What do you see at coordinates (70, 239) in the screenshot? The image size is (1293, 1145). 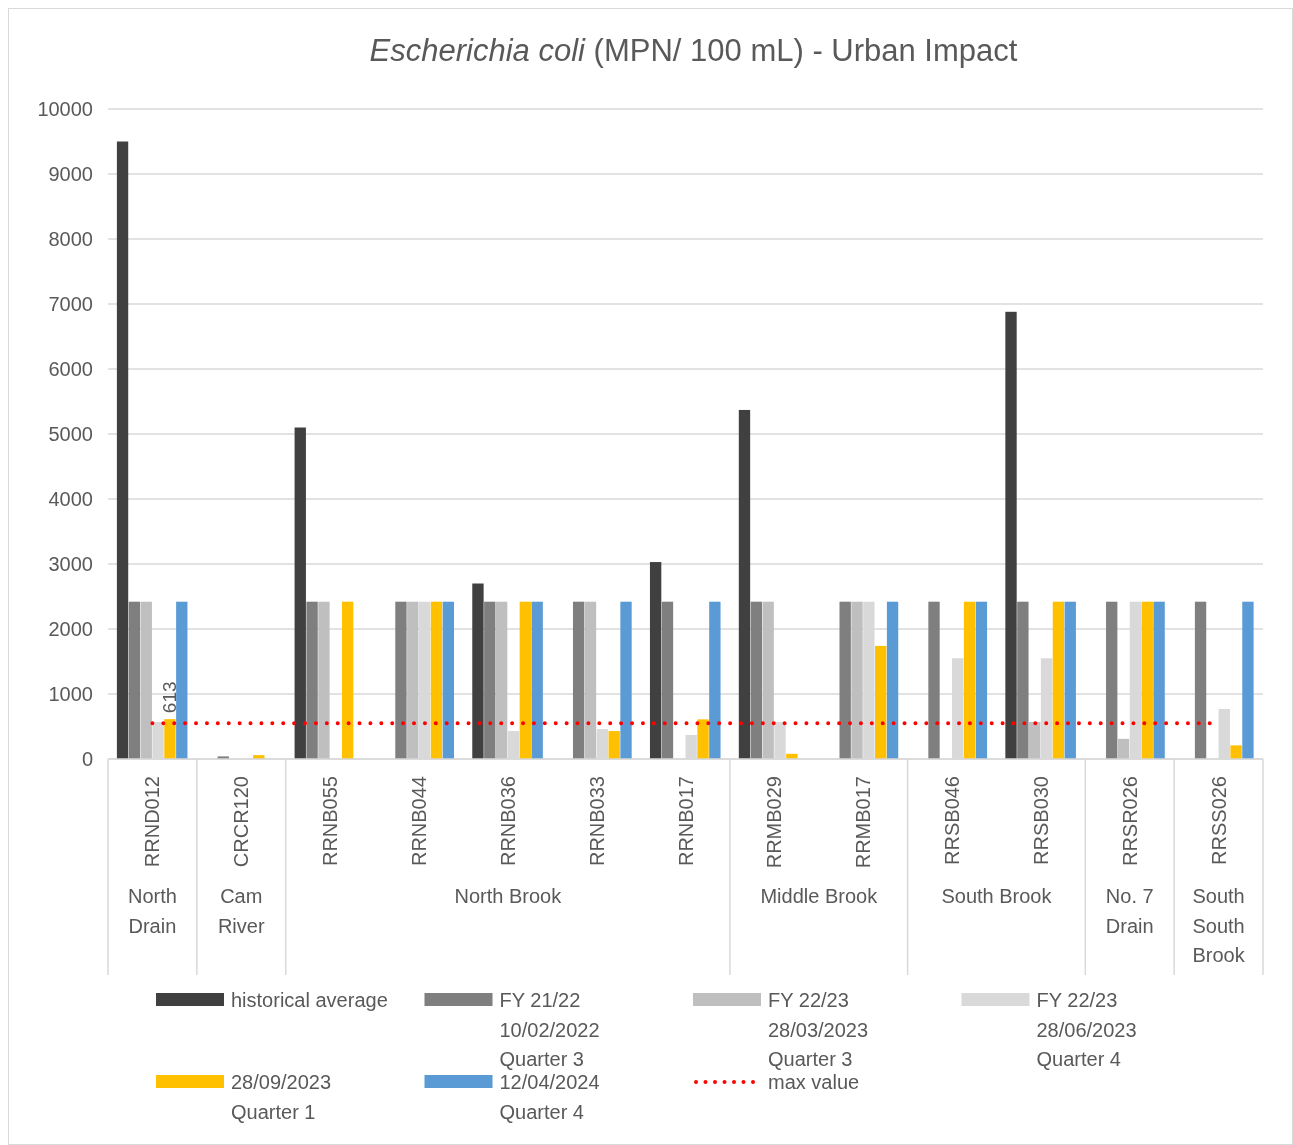 I see `y-tick-label: 8000` at bounding box center [70, 239].